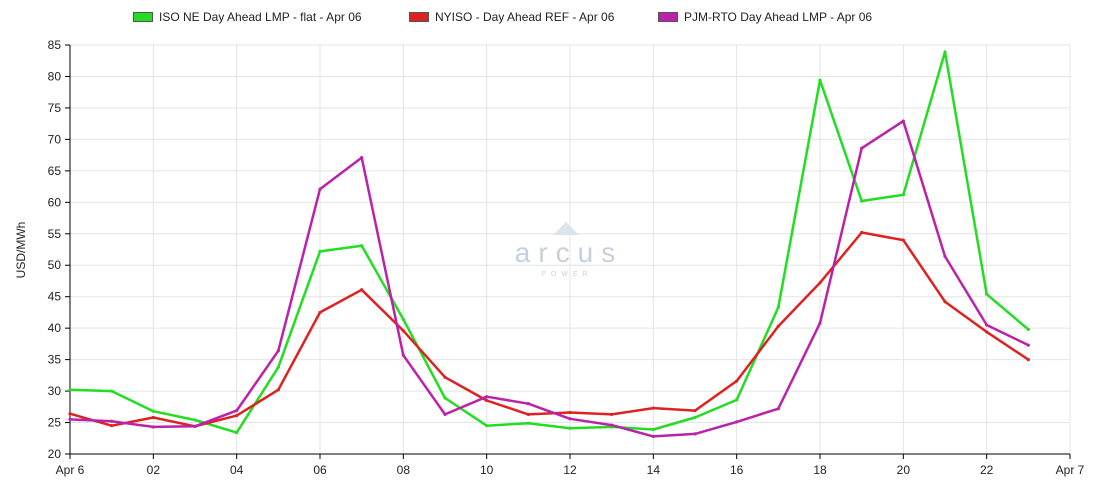 The width and height of the screenshot is (1100, 500). What do you see at coordinates (55, 202) in the screenshot?
I see `y-tick-label: 60` at bounding box center [55, 202].